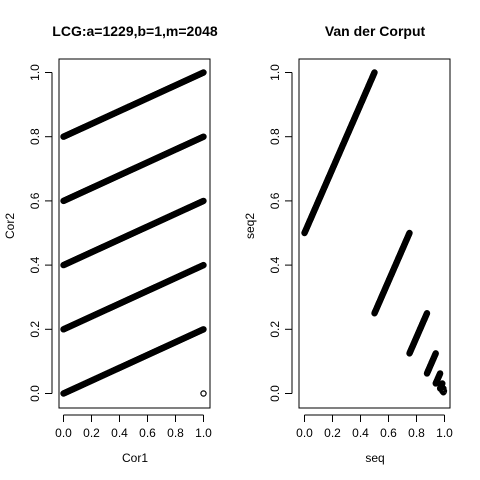  What do you see at coordinates (135, 458) in the screenshot?
I see `x-axis-label: Cor1` at bounding box center [135, 458].